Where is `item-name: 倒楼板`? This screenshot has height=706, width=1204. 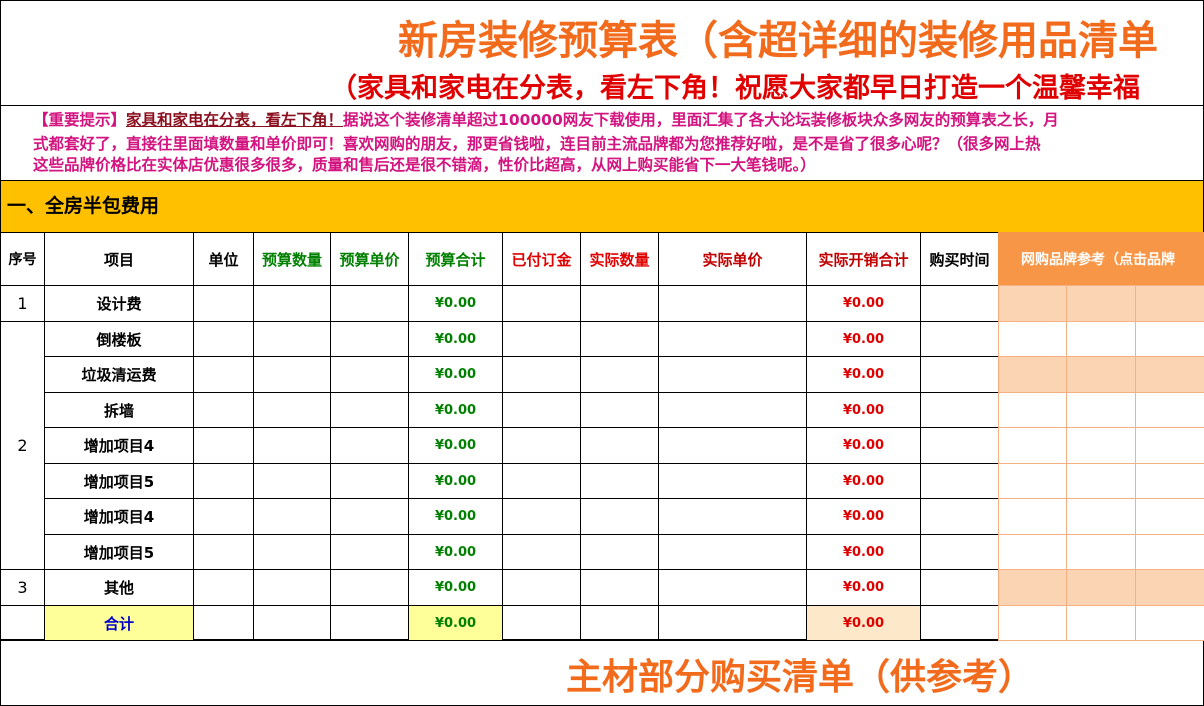 item-name: 倒楼板 is located at coordinates (119, 339).